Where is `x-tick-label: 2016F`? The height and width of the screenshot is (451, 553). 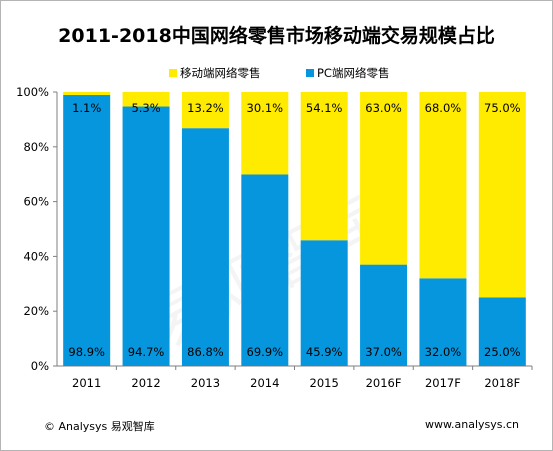
x-tick-label: 2016F is located at coordinates (384, 383).